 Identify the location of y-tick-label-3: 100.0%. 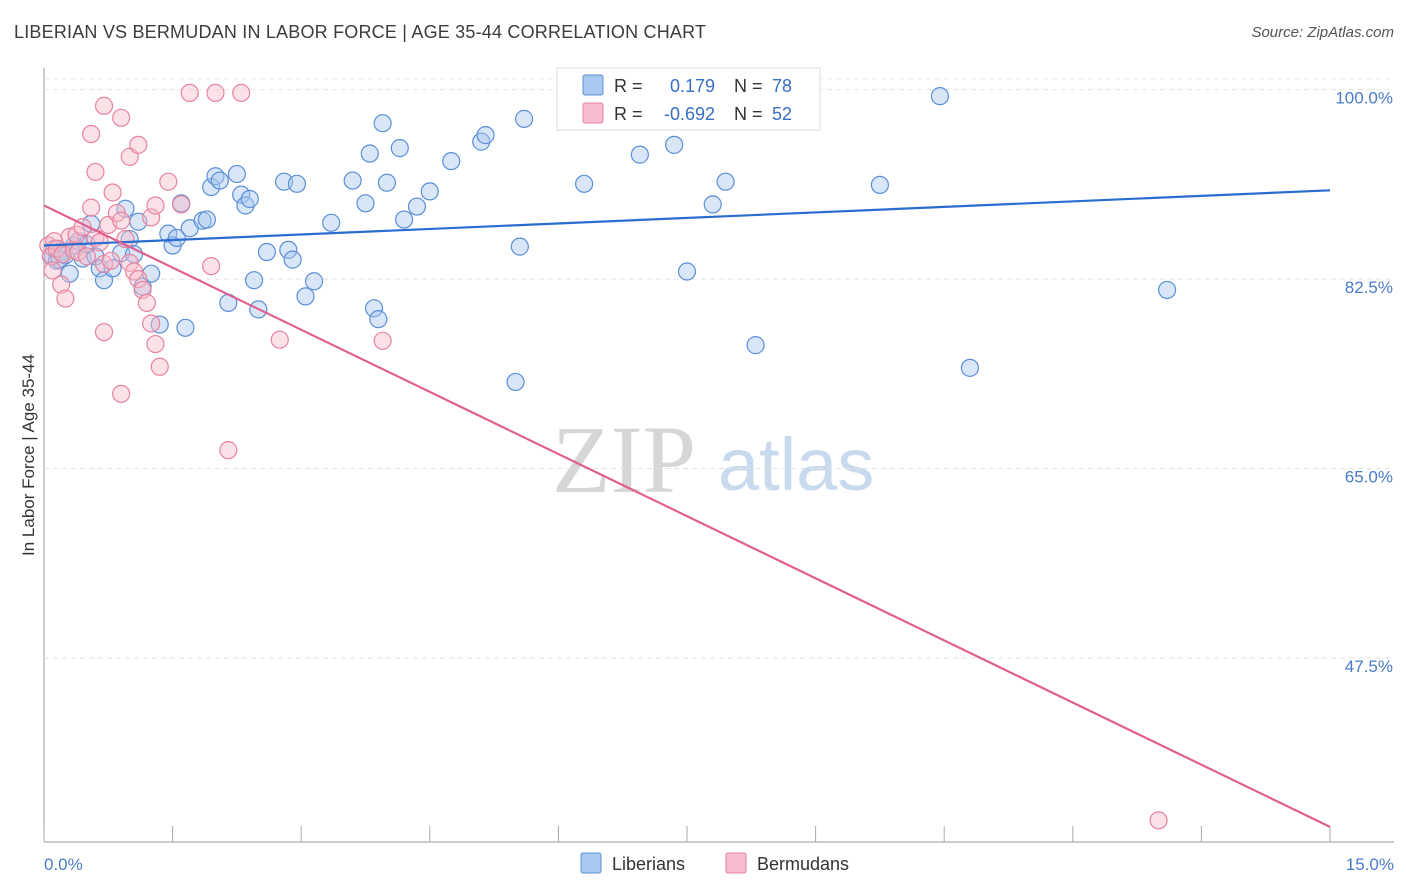
(1364, 98).